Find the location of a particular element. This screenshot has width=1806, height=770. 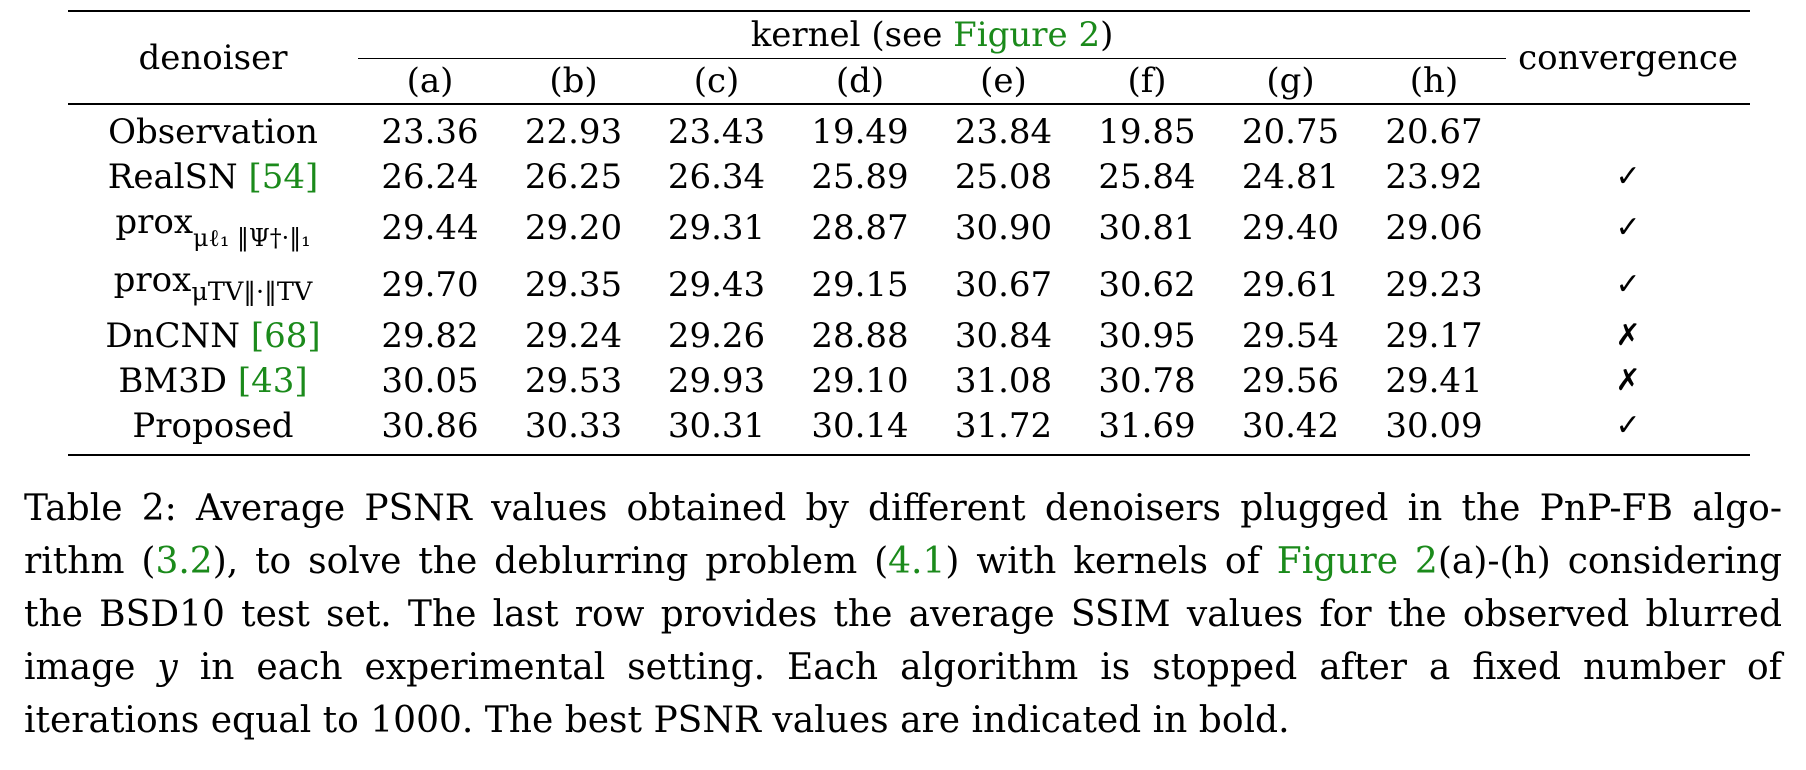

table-cell: 30.78 is located at coordinates (1147, 380).